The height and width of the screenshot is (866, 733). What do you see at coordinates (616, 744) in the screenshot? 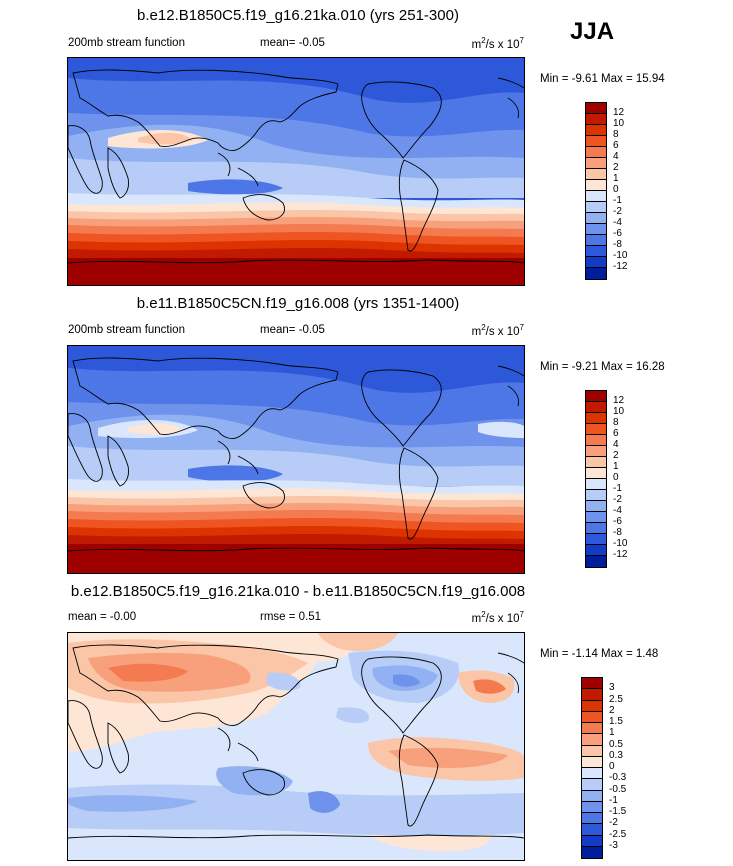
I see `colorbar-tick-label: 0.5` at bounding box center [616, 744].